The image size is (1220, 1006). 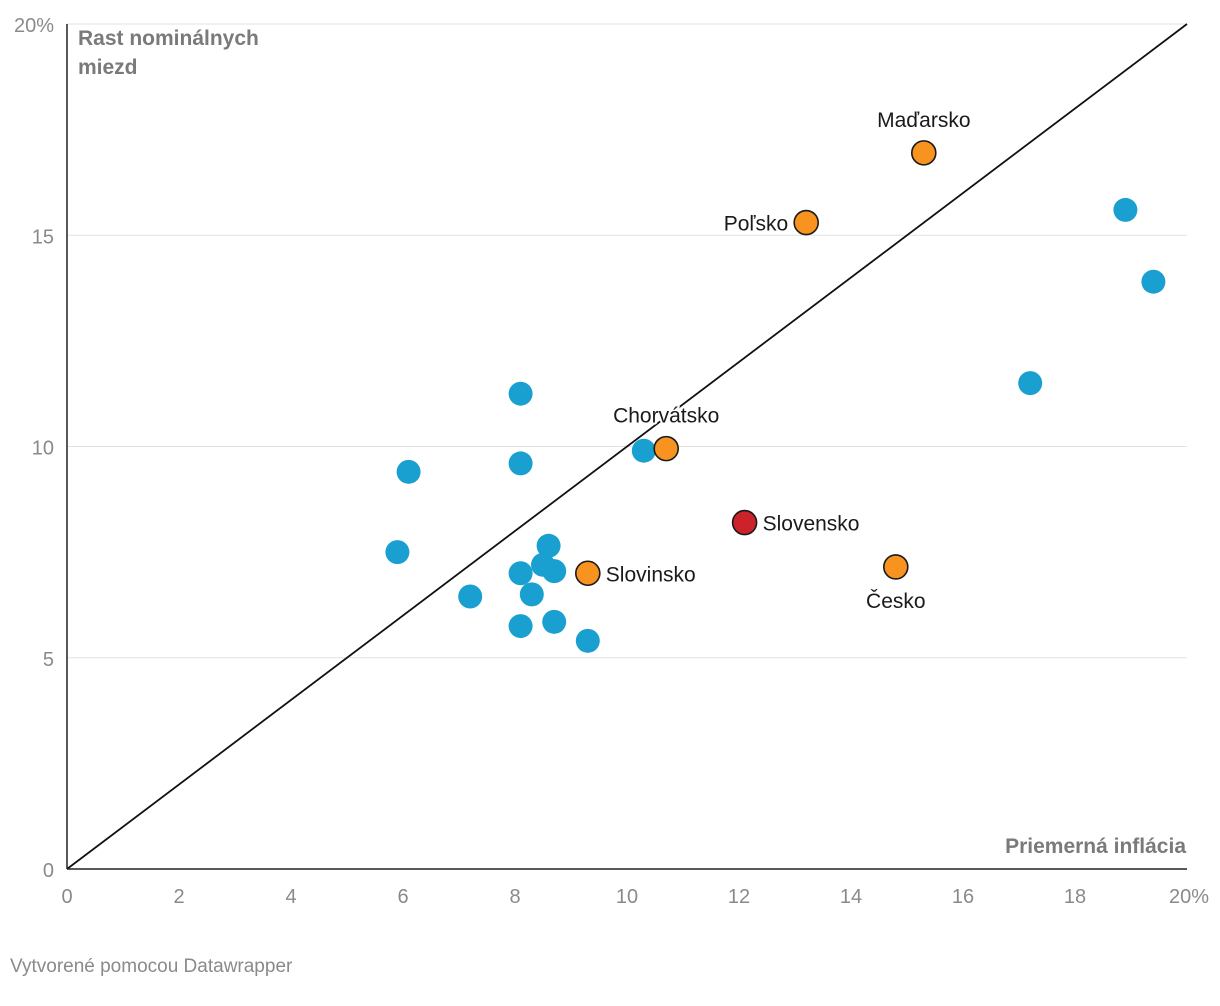 What do you see at coordinates (739, 897) in the screenshot?
I see `x-tick-label: 12` at bounding box center [739, 897].